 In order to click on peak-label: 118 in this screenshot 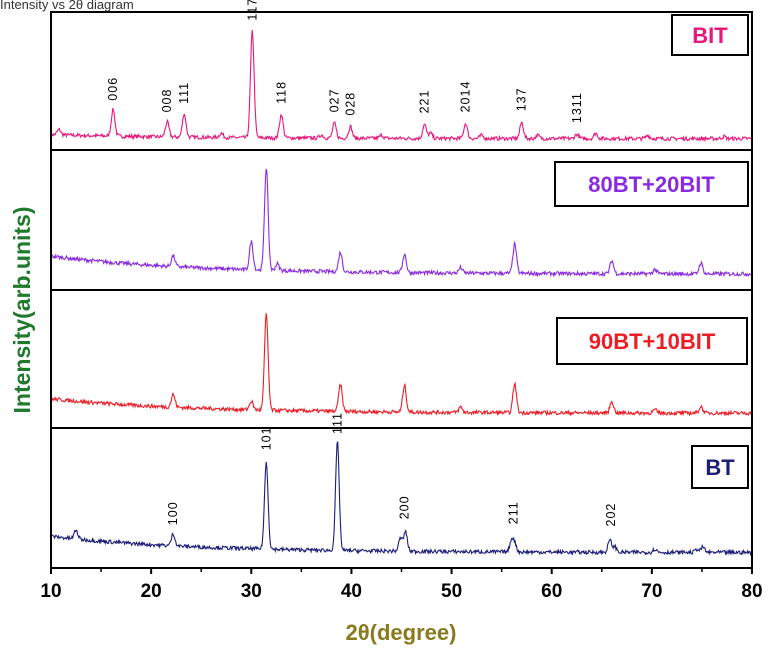, I will do `click(281, 92)`.